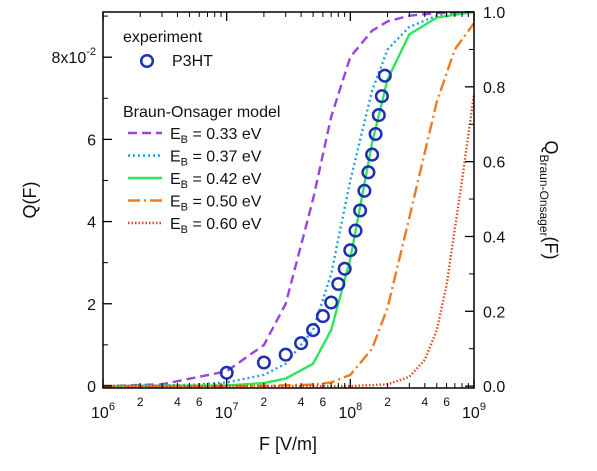 This screenshot has width=597, height=471. I want to click on legend-model-title: Braun-Onsager model, so click(201, 112).